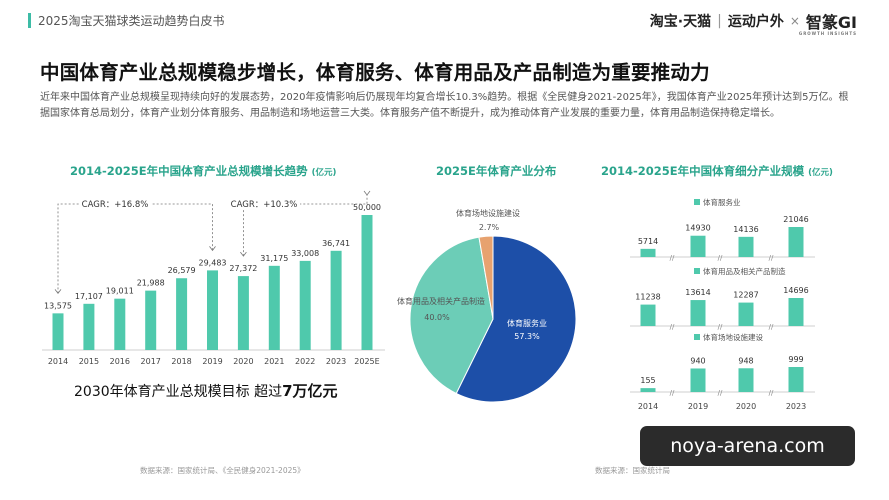 The height and width of the screenshot is (500, 889). I want to click on bar-2014, so click(58, 331).